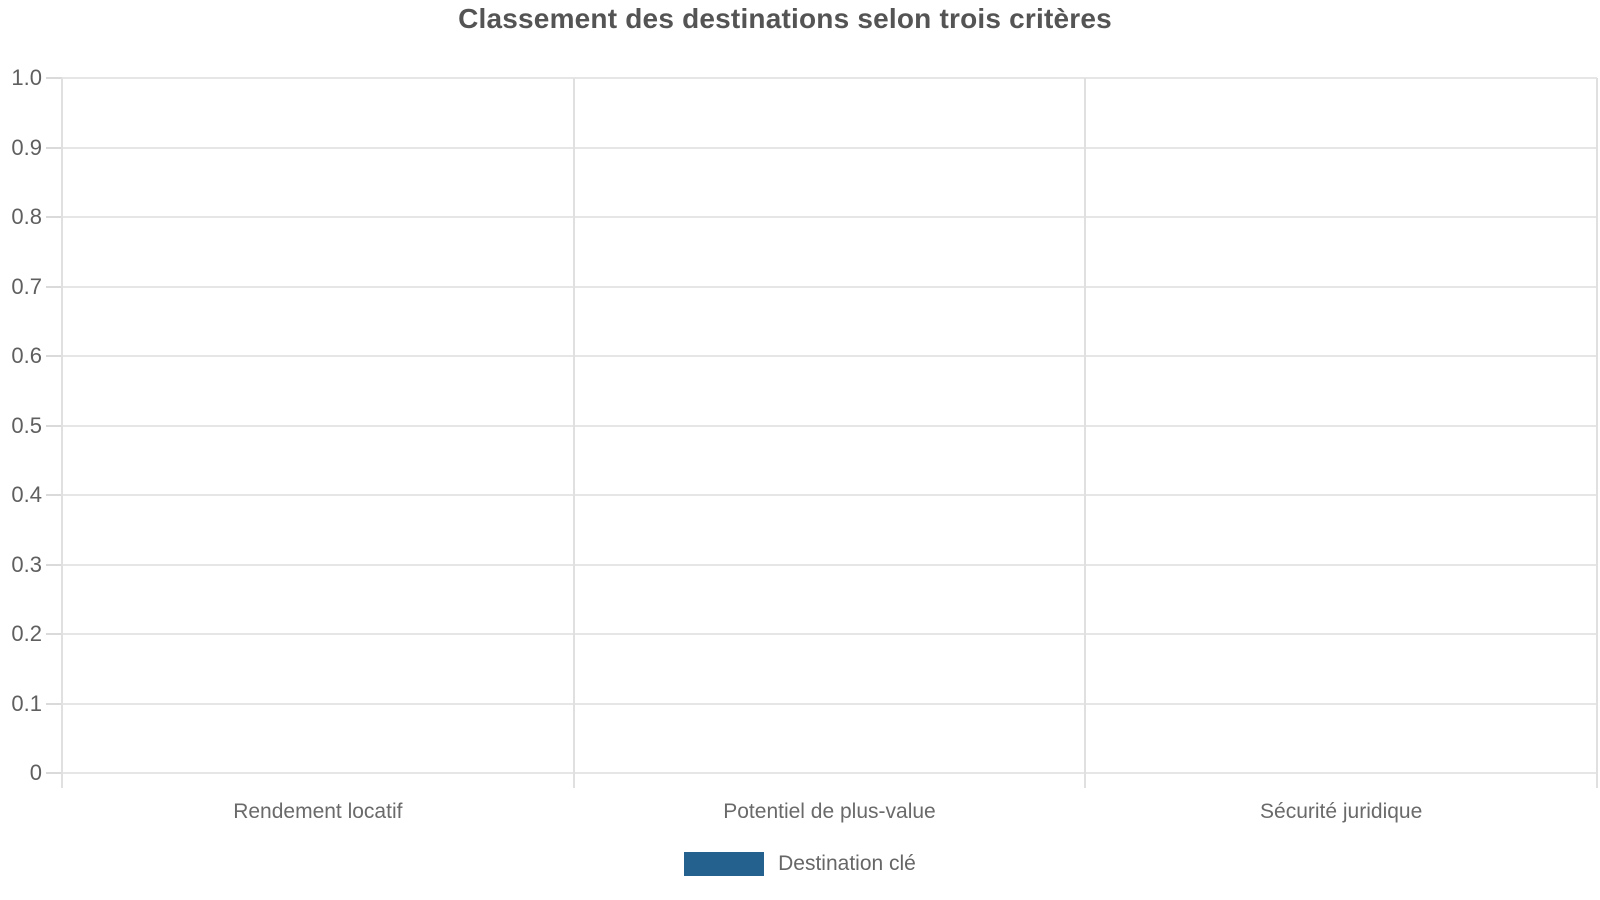  Describe the element at coordinates (26, 286) in the screenshot. I see `y-axis-label: 0.7` at that location.